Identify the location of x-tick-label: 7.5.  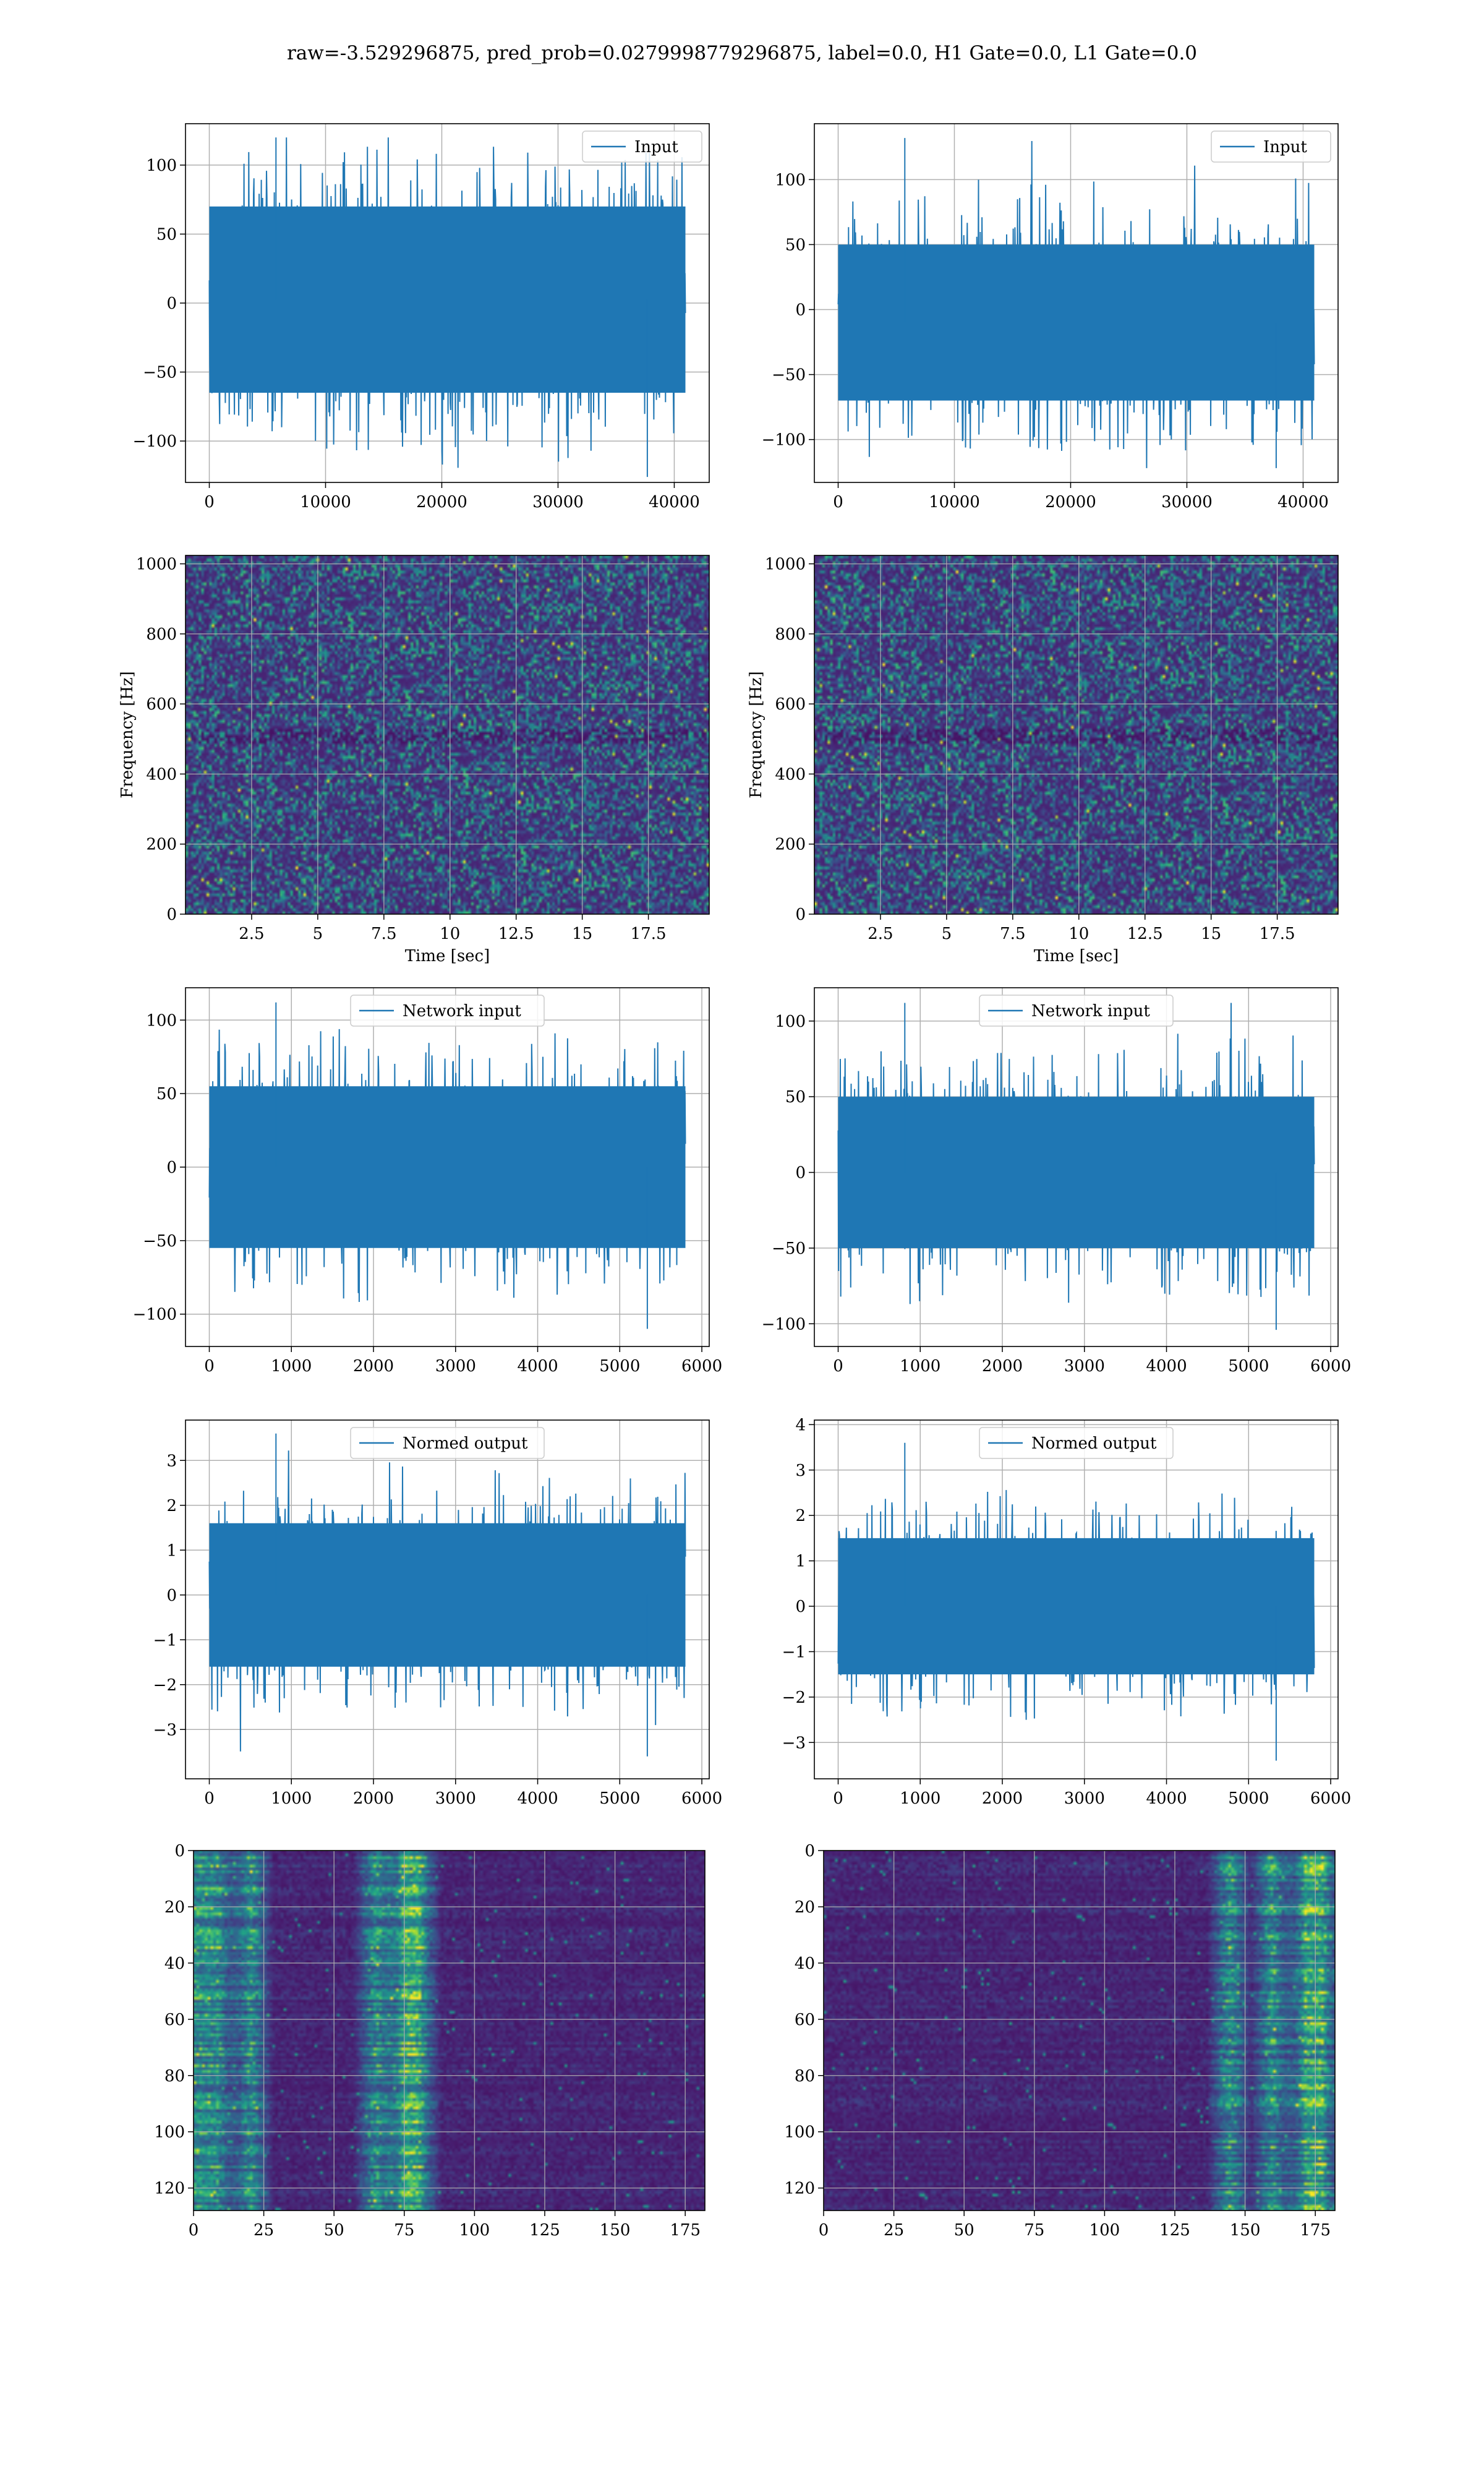
(1012, 934).